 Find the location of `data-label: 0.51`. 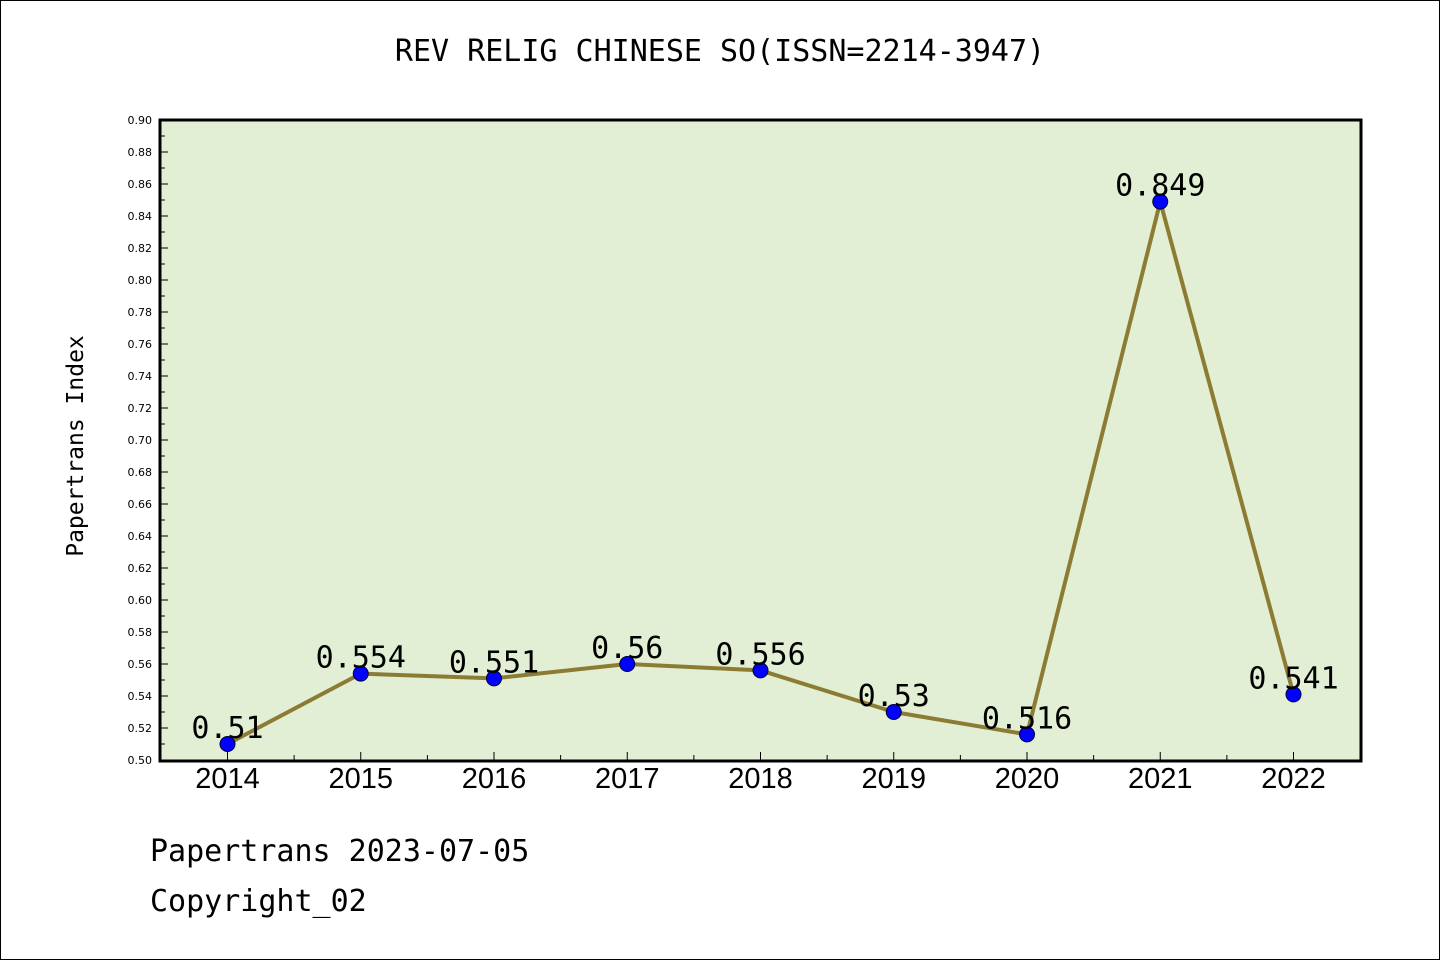

data-label: 0.51 is located at coordinates (227, 728).